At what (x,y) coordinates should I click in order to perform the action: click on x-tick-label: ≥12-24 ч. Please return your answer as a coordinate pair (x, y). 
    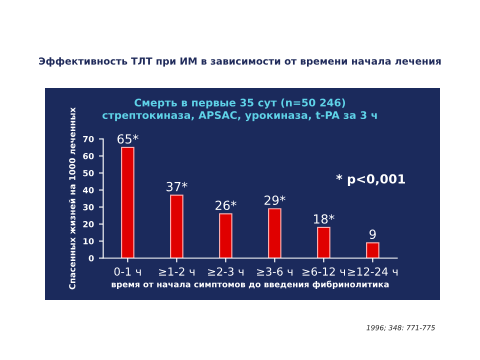
    Looking at the image, I should click on (373, 271).